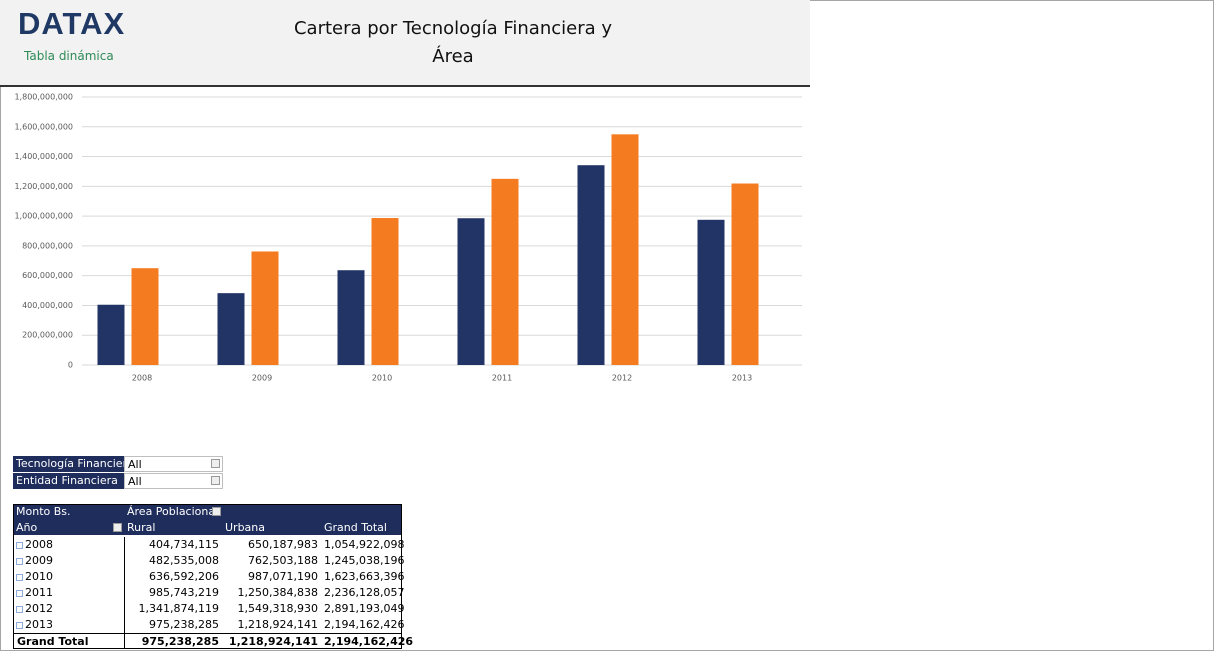  I want to click on y-tick-label: 1,800,000,000, so click(43, 97).